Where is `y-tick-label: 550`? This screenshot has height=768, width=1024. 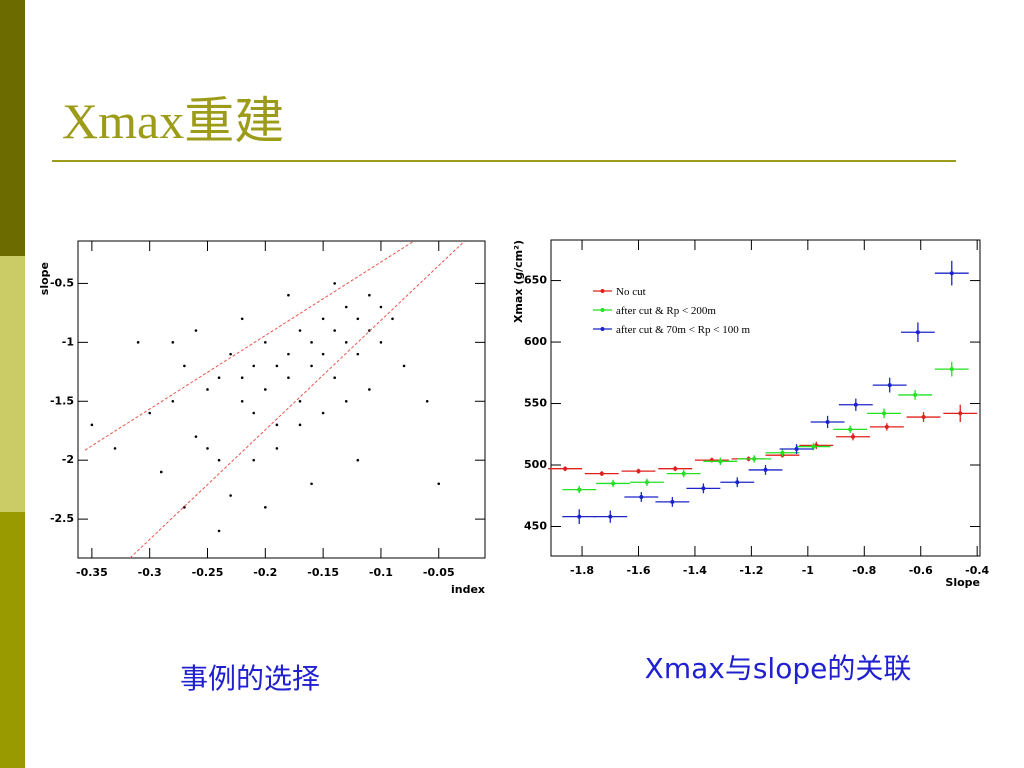 y-tick-label: 550 is located at coordinates (535, 403).